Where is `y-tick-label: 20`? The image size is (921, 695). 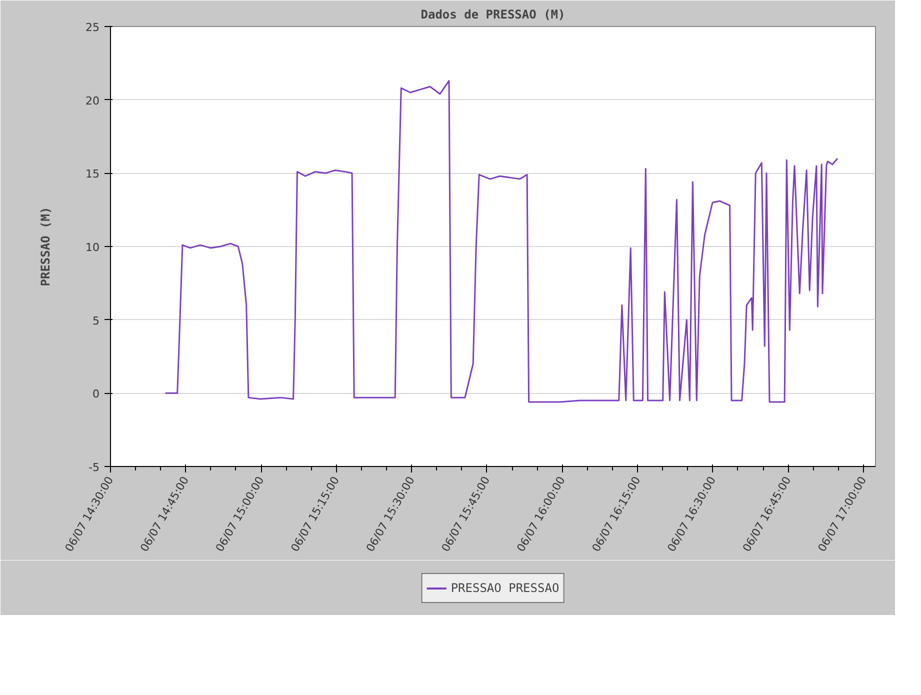 y-tick-label: 20 is located at coordinates (93, 101).